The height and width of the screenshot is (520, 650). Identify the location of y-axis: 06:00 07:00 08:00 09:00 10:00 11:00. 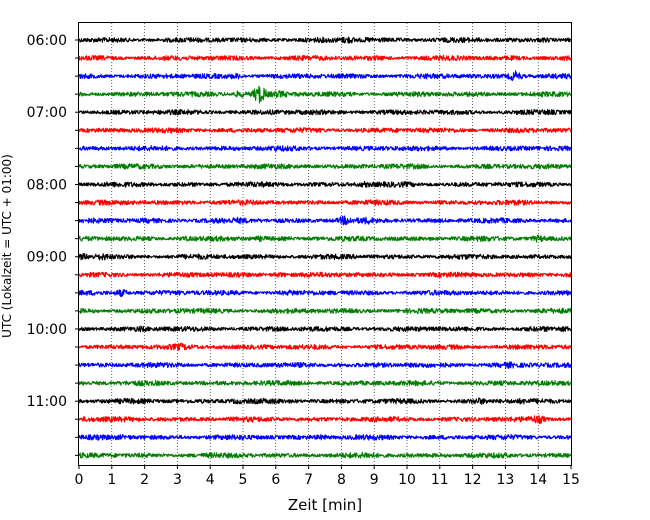
(53, 244).